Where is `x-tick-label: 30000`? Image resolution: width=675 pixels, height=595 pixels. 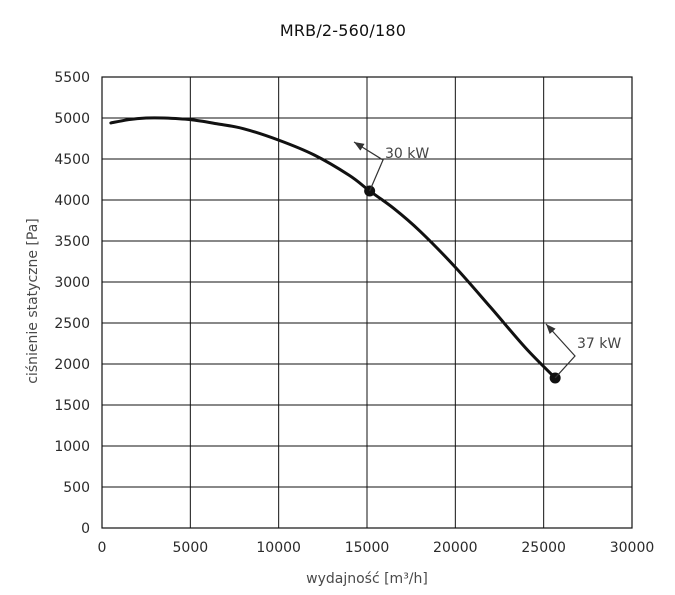 x-tick-label: 30000 is located at coordinates (632, 548).